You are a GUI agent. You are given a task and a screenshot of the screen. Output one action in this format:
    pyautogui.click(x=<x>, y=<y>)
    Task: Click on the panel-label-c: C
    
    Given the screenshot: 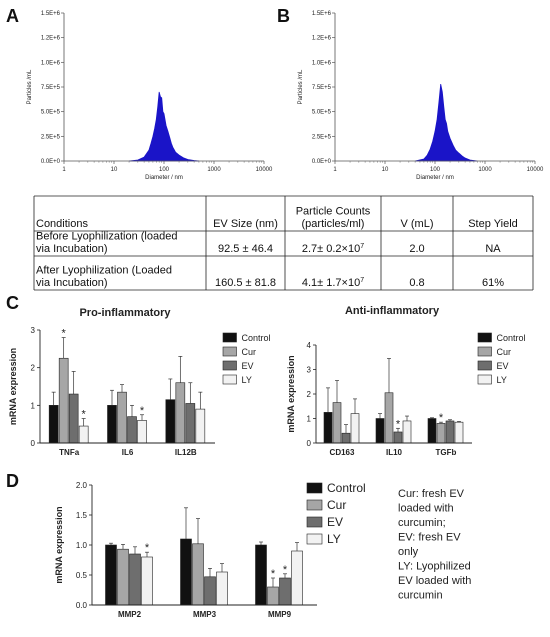 What is the action you would take?
    pyautogui.click(x=12, y=303)
    